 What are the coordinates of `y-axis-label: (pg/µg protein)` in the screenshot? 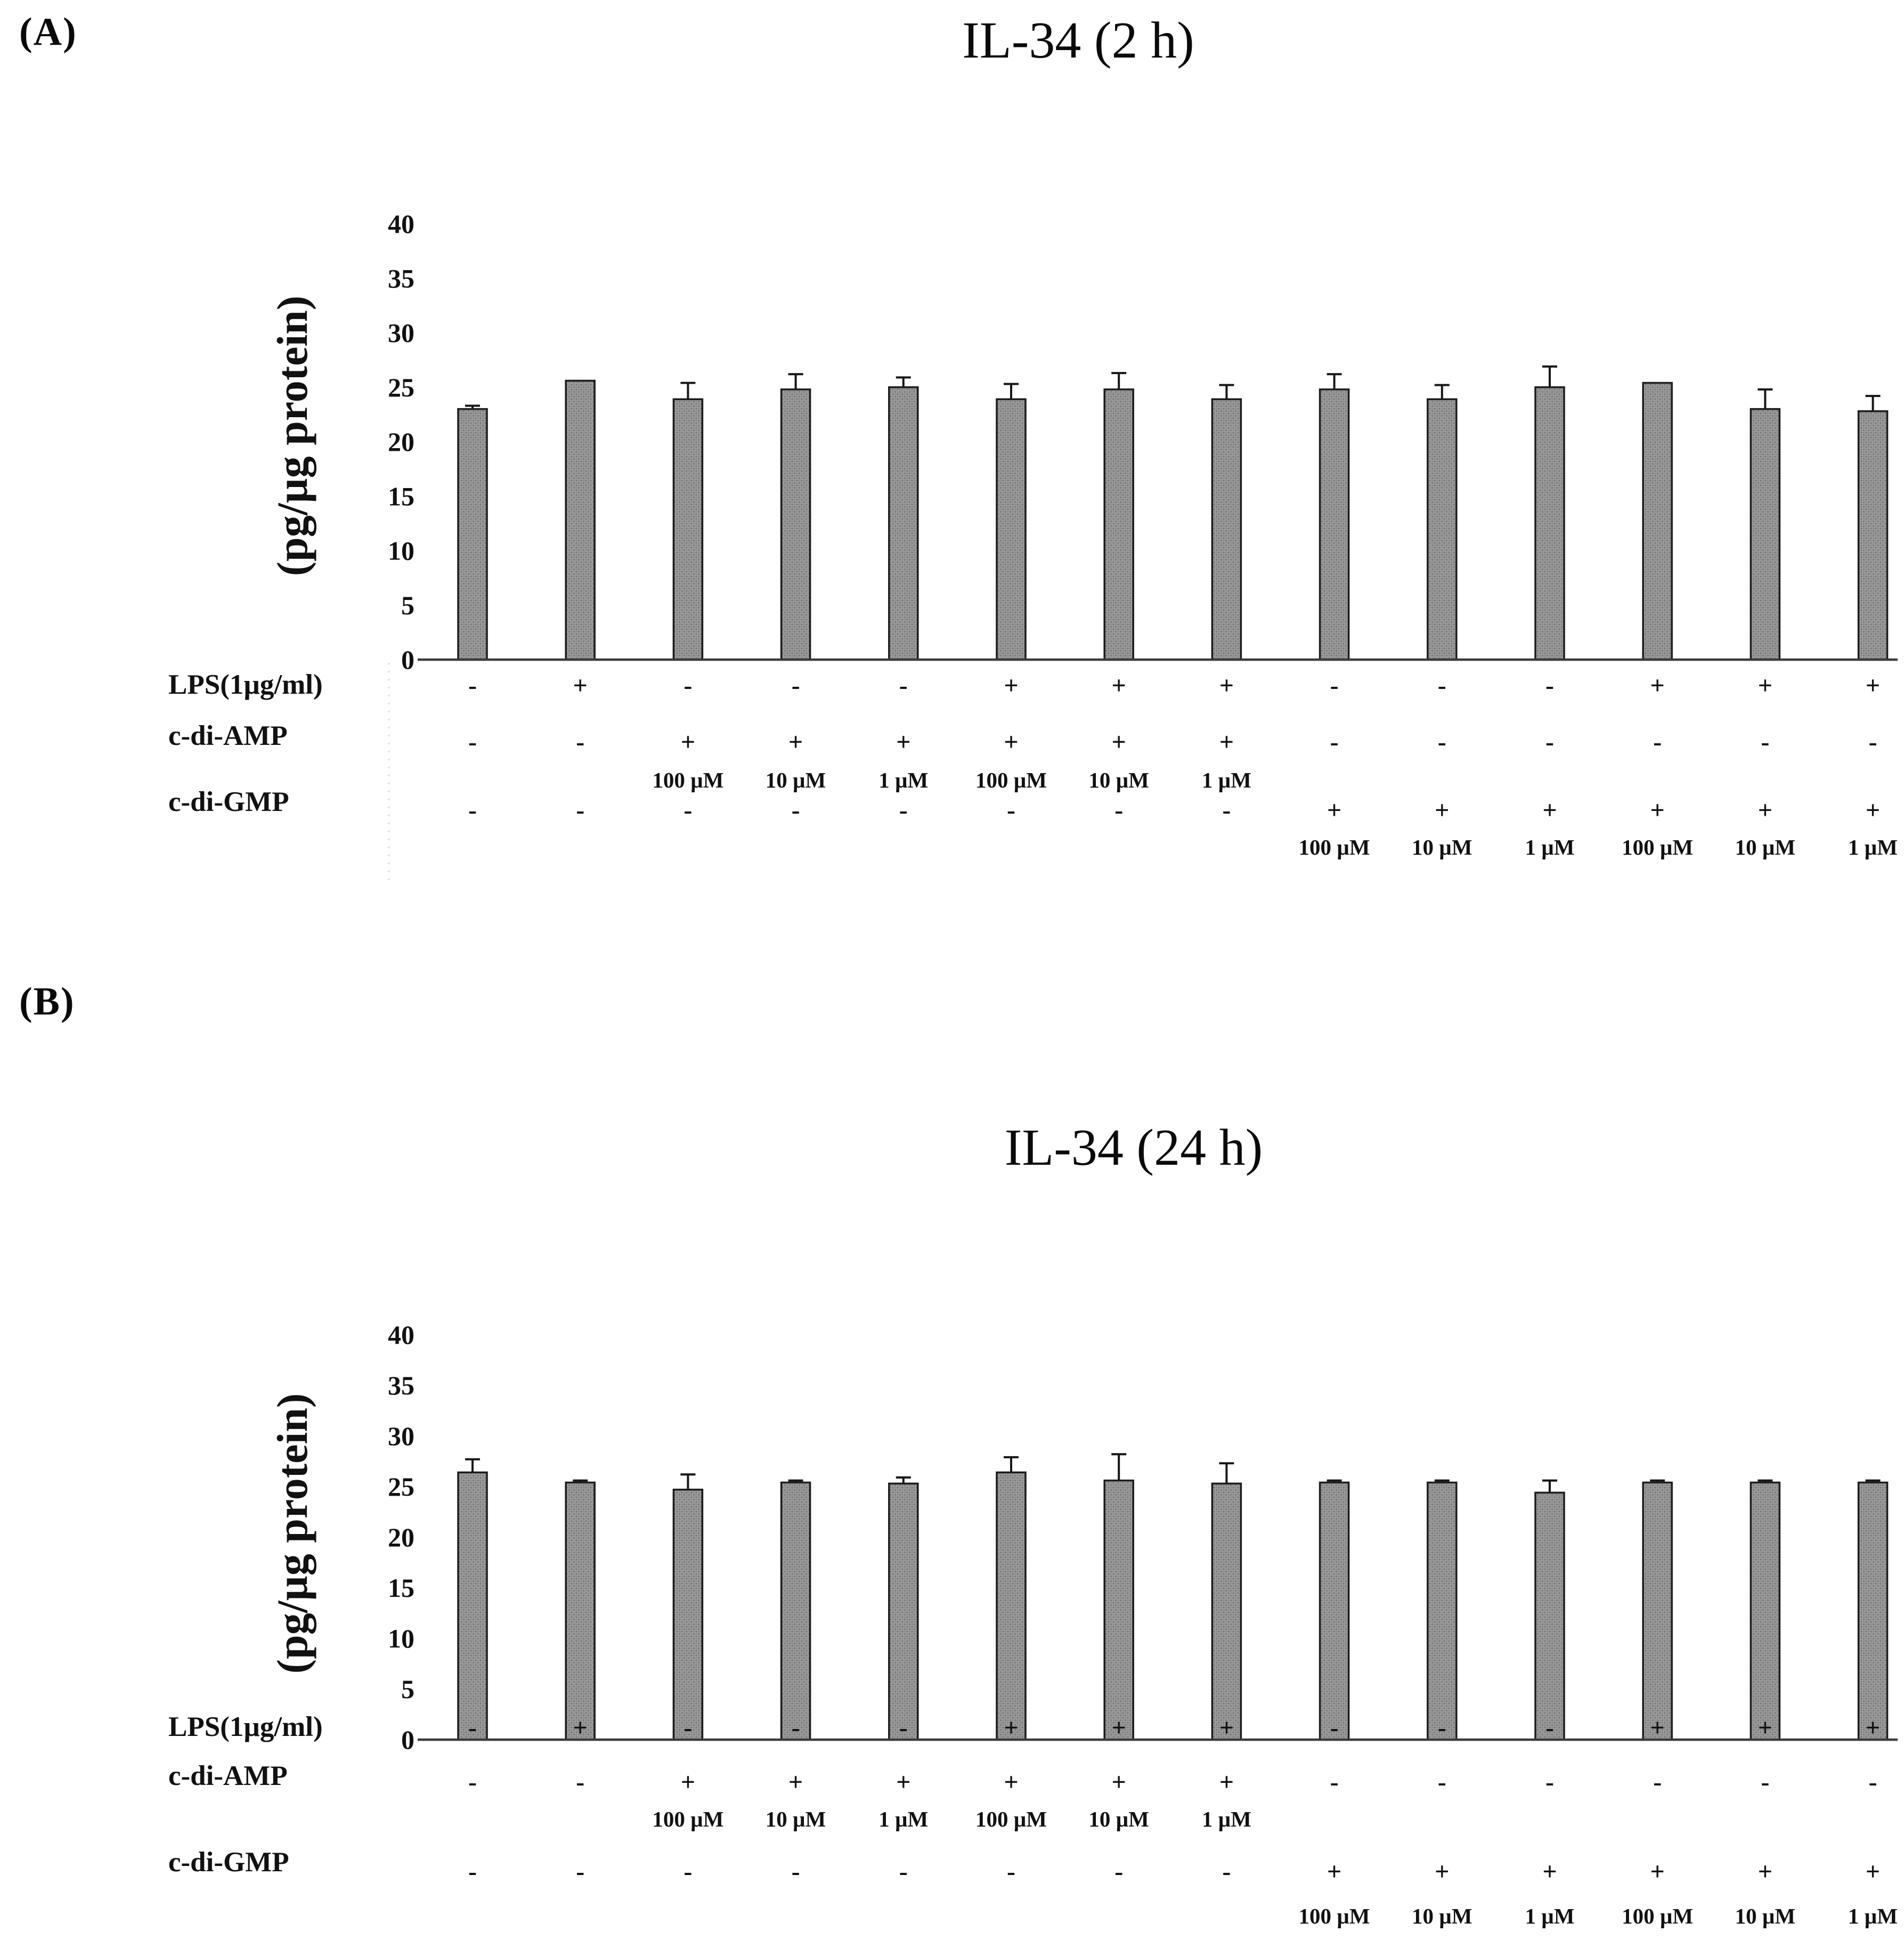 It's located at (292, 1534).